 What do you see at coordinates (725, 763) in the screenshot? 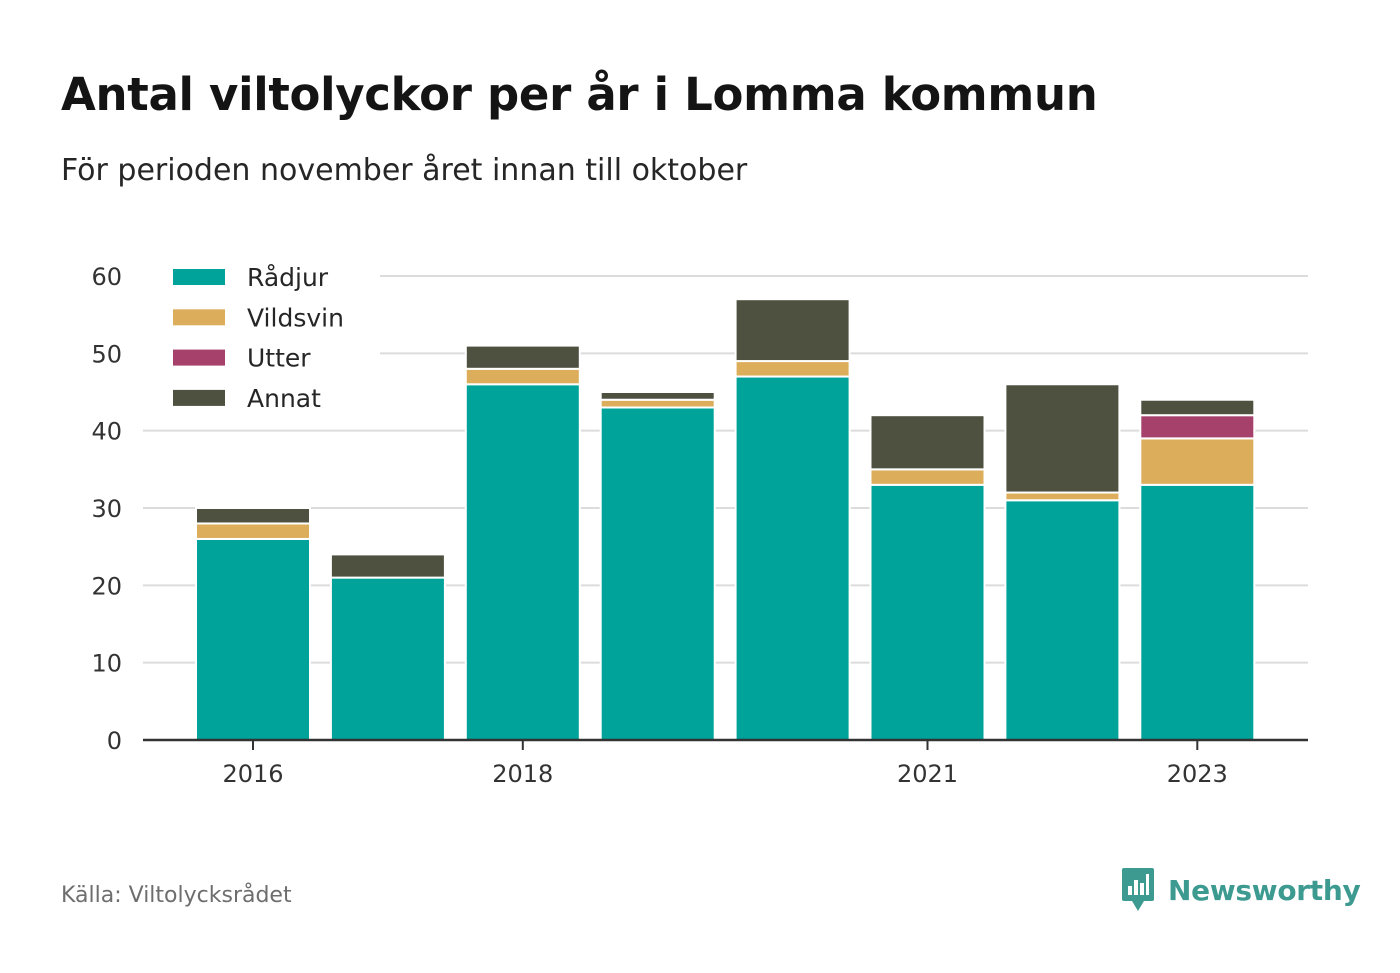
I see `x-axis: 2016 2018 2021 2023` at bounding box center [725, 763].